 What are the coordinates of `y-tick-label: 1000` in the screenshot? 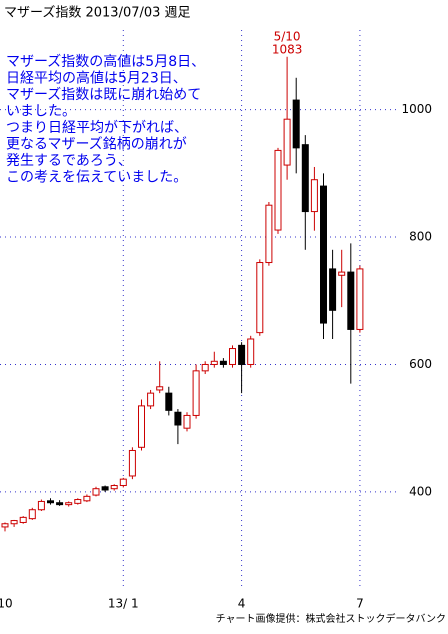 It's located at (416, 109).